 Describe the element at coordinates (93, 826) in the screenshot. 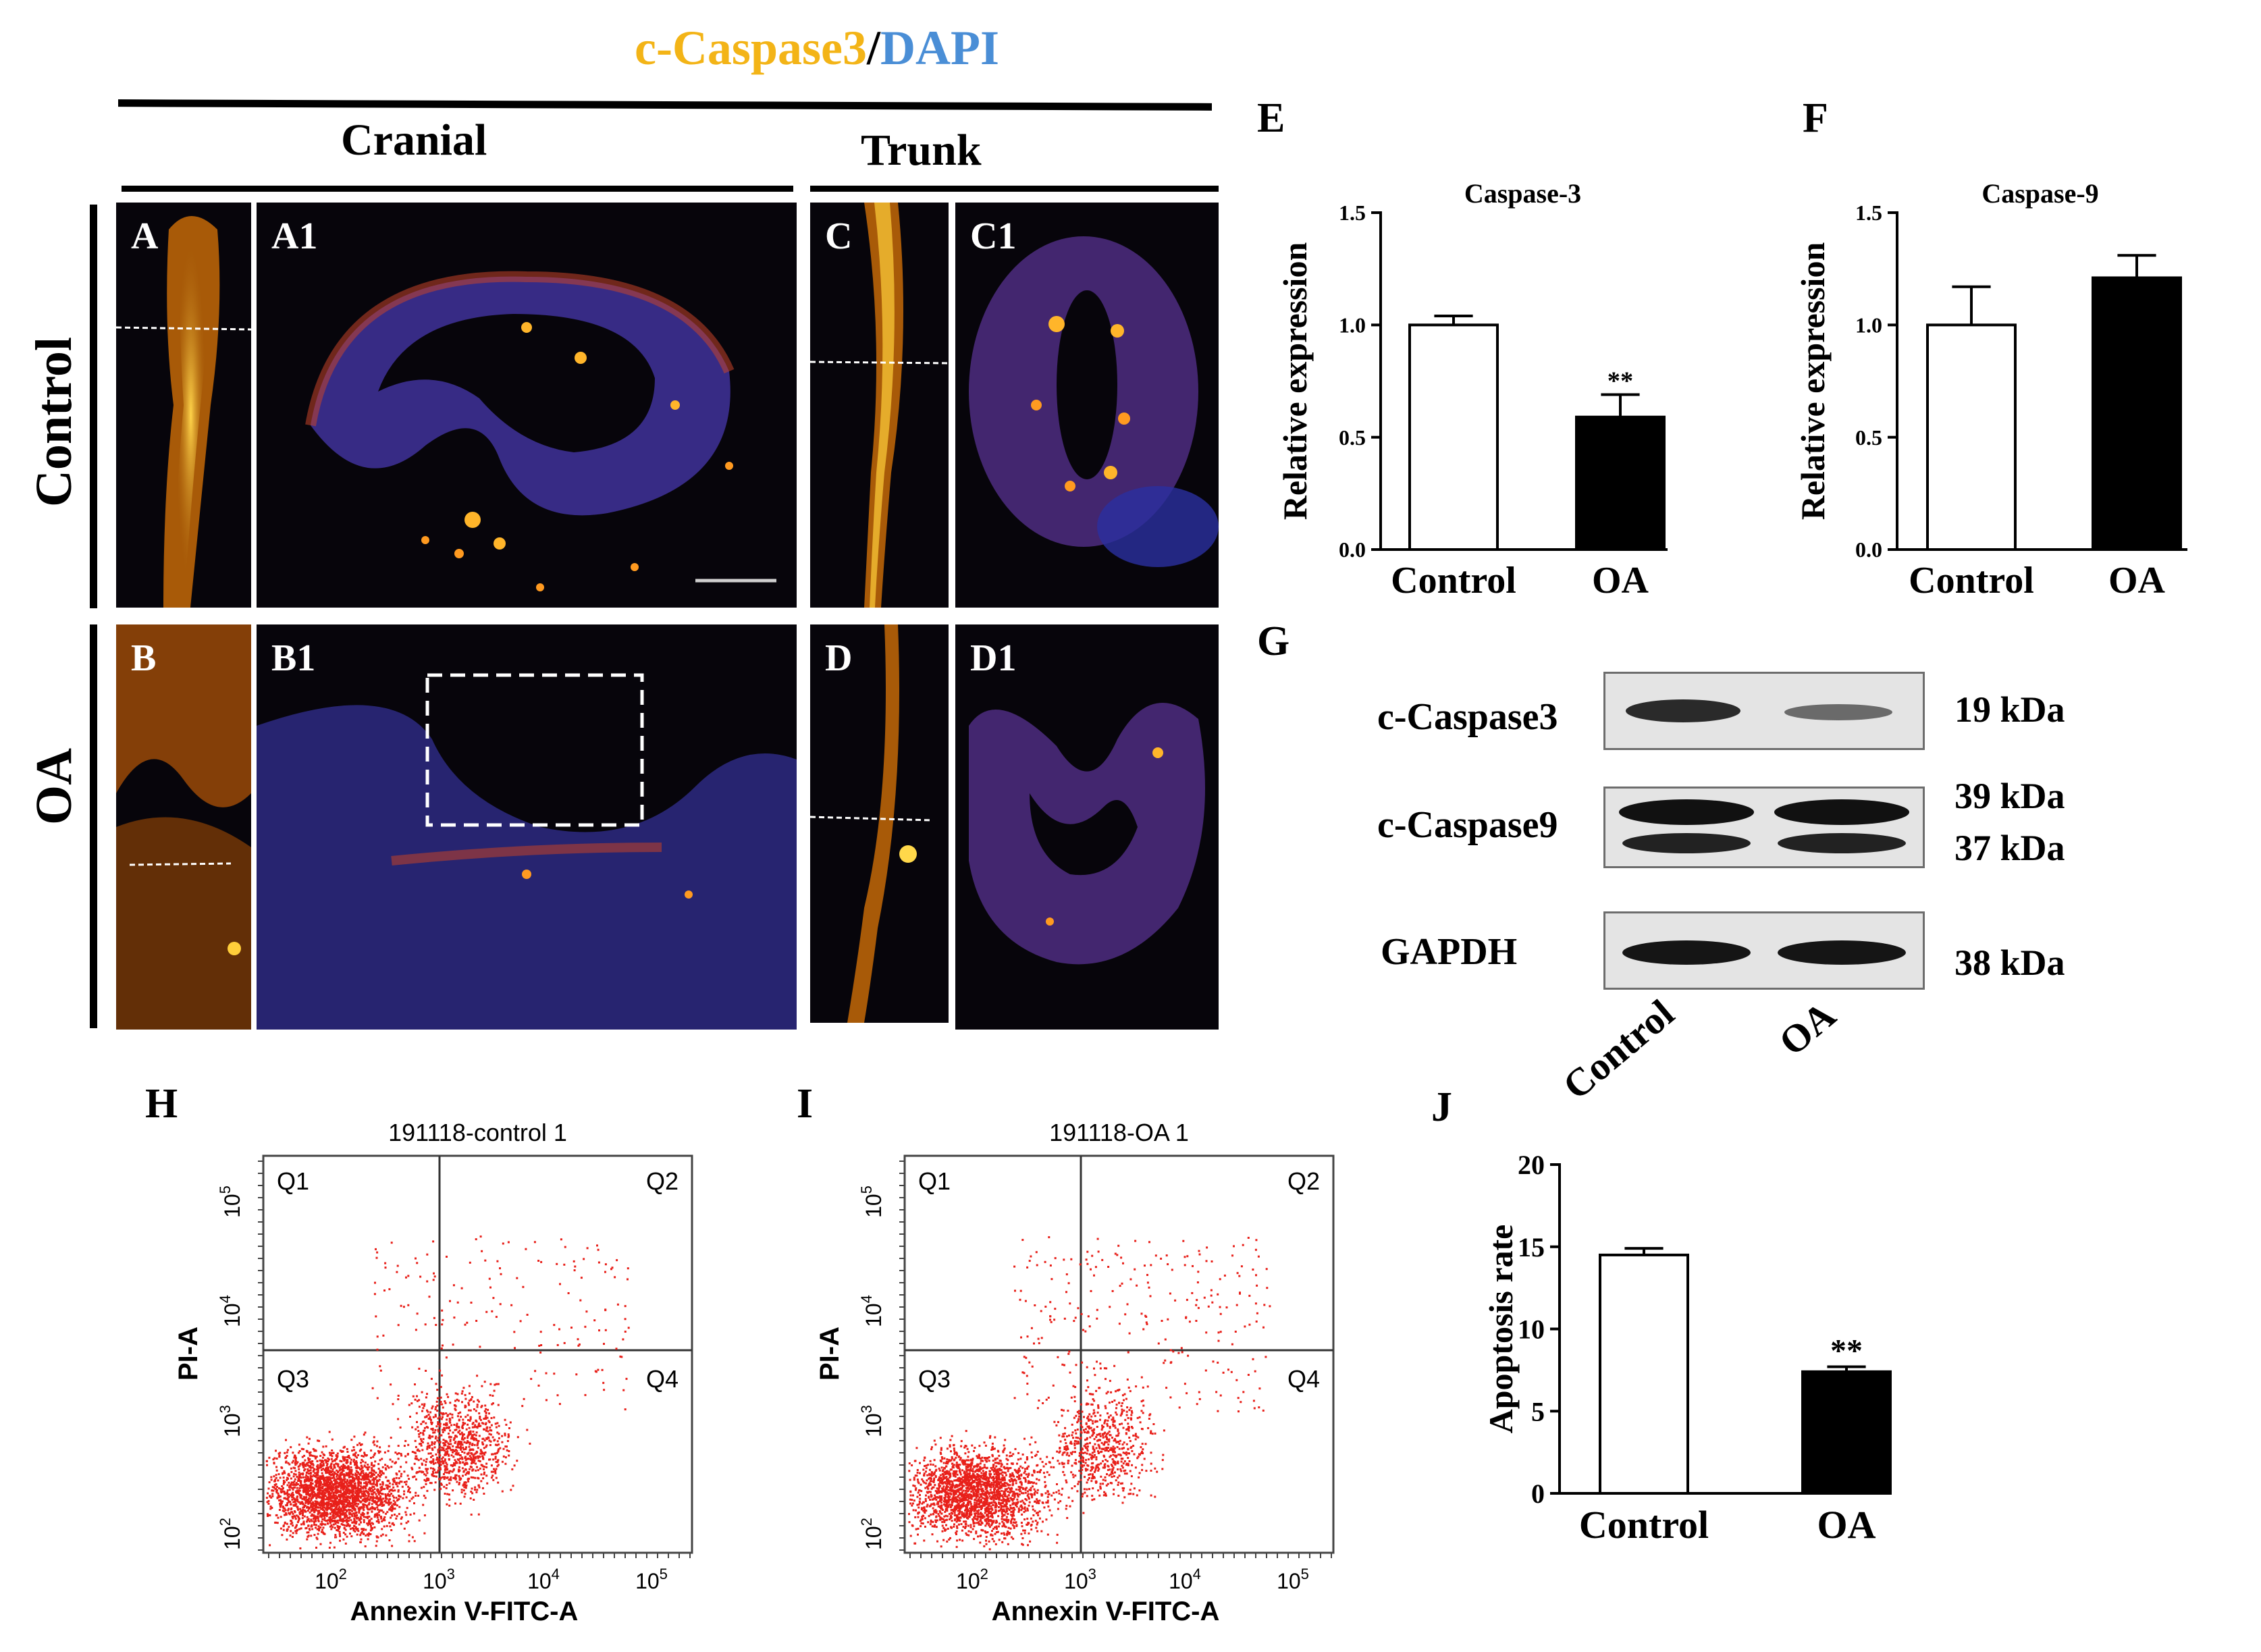

I see `oa-row-line` at that location.